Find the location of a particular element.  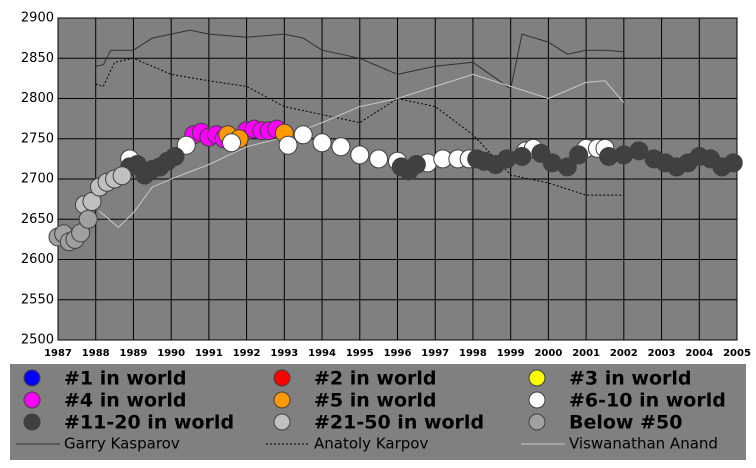

x-tick-label: 1994 is located at coordinates (322, 353).